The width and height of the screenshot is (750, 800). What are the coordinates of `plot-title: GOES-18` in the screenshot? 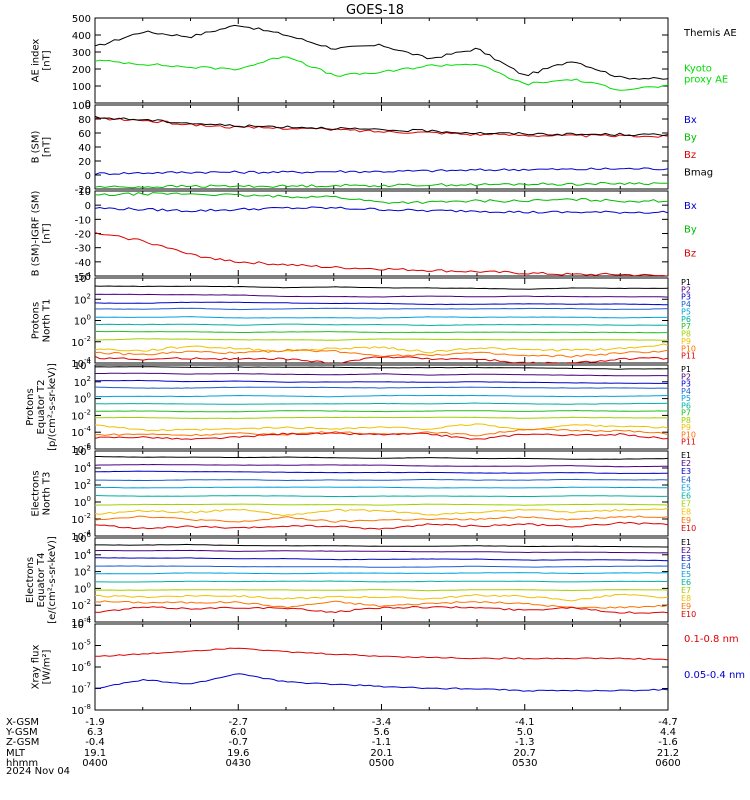 It's located at (375, 10).